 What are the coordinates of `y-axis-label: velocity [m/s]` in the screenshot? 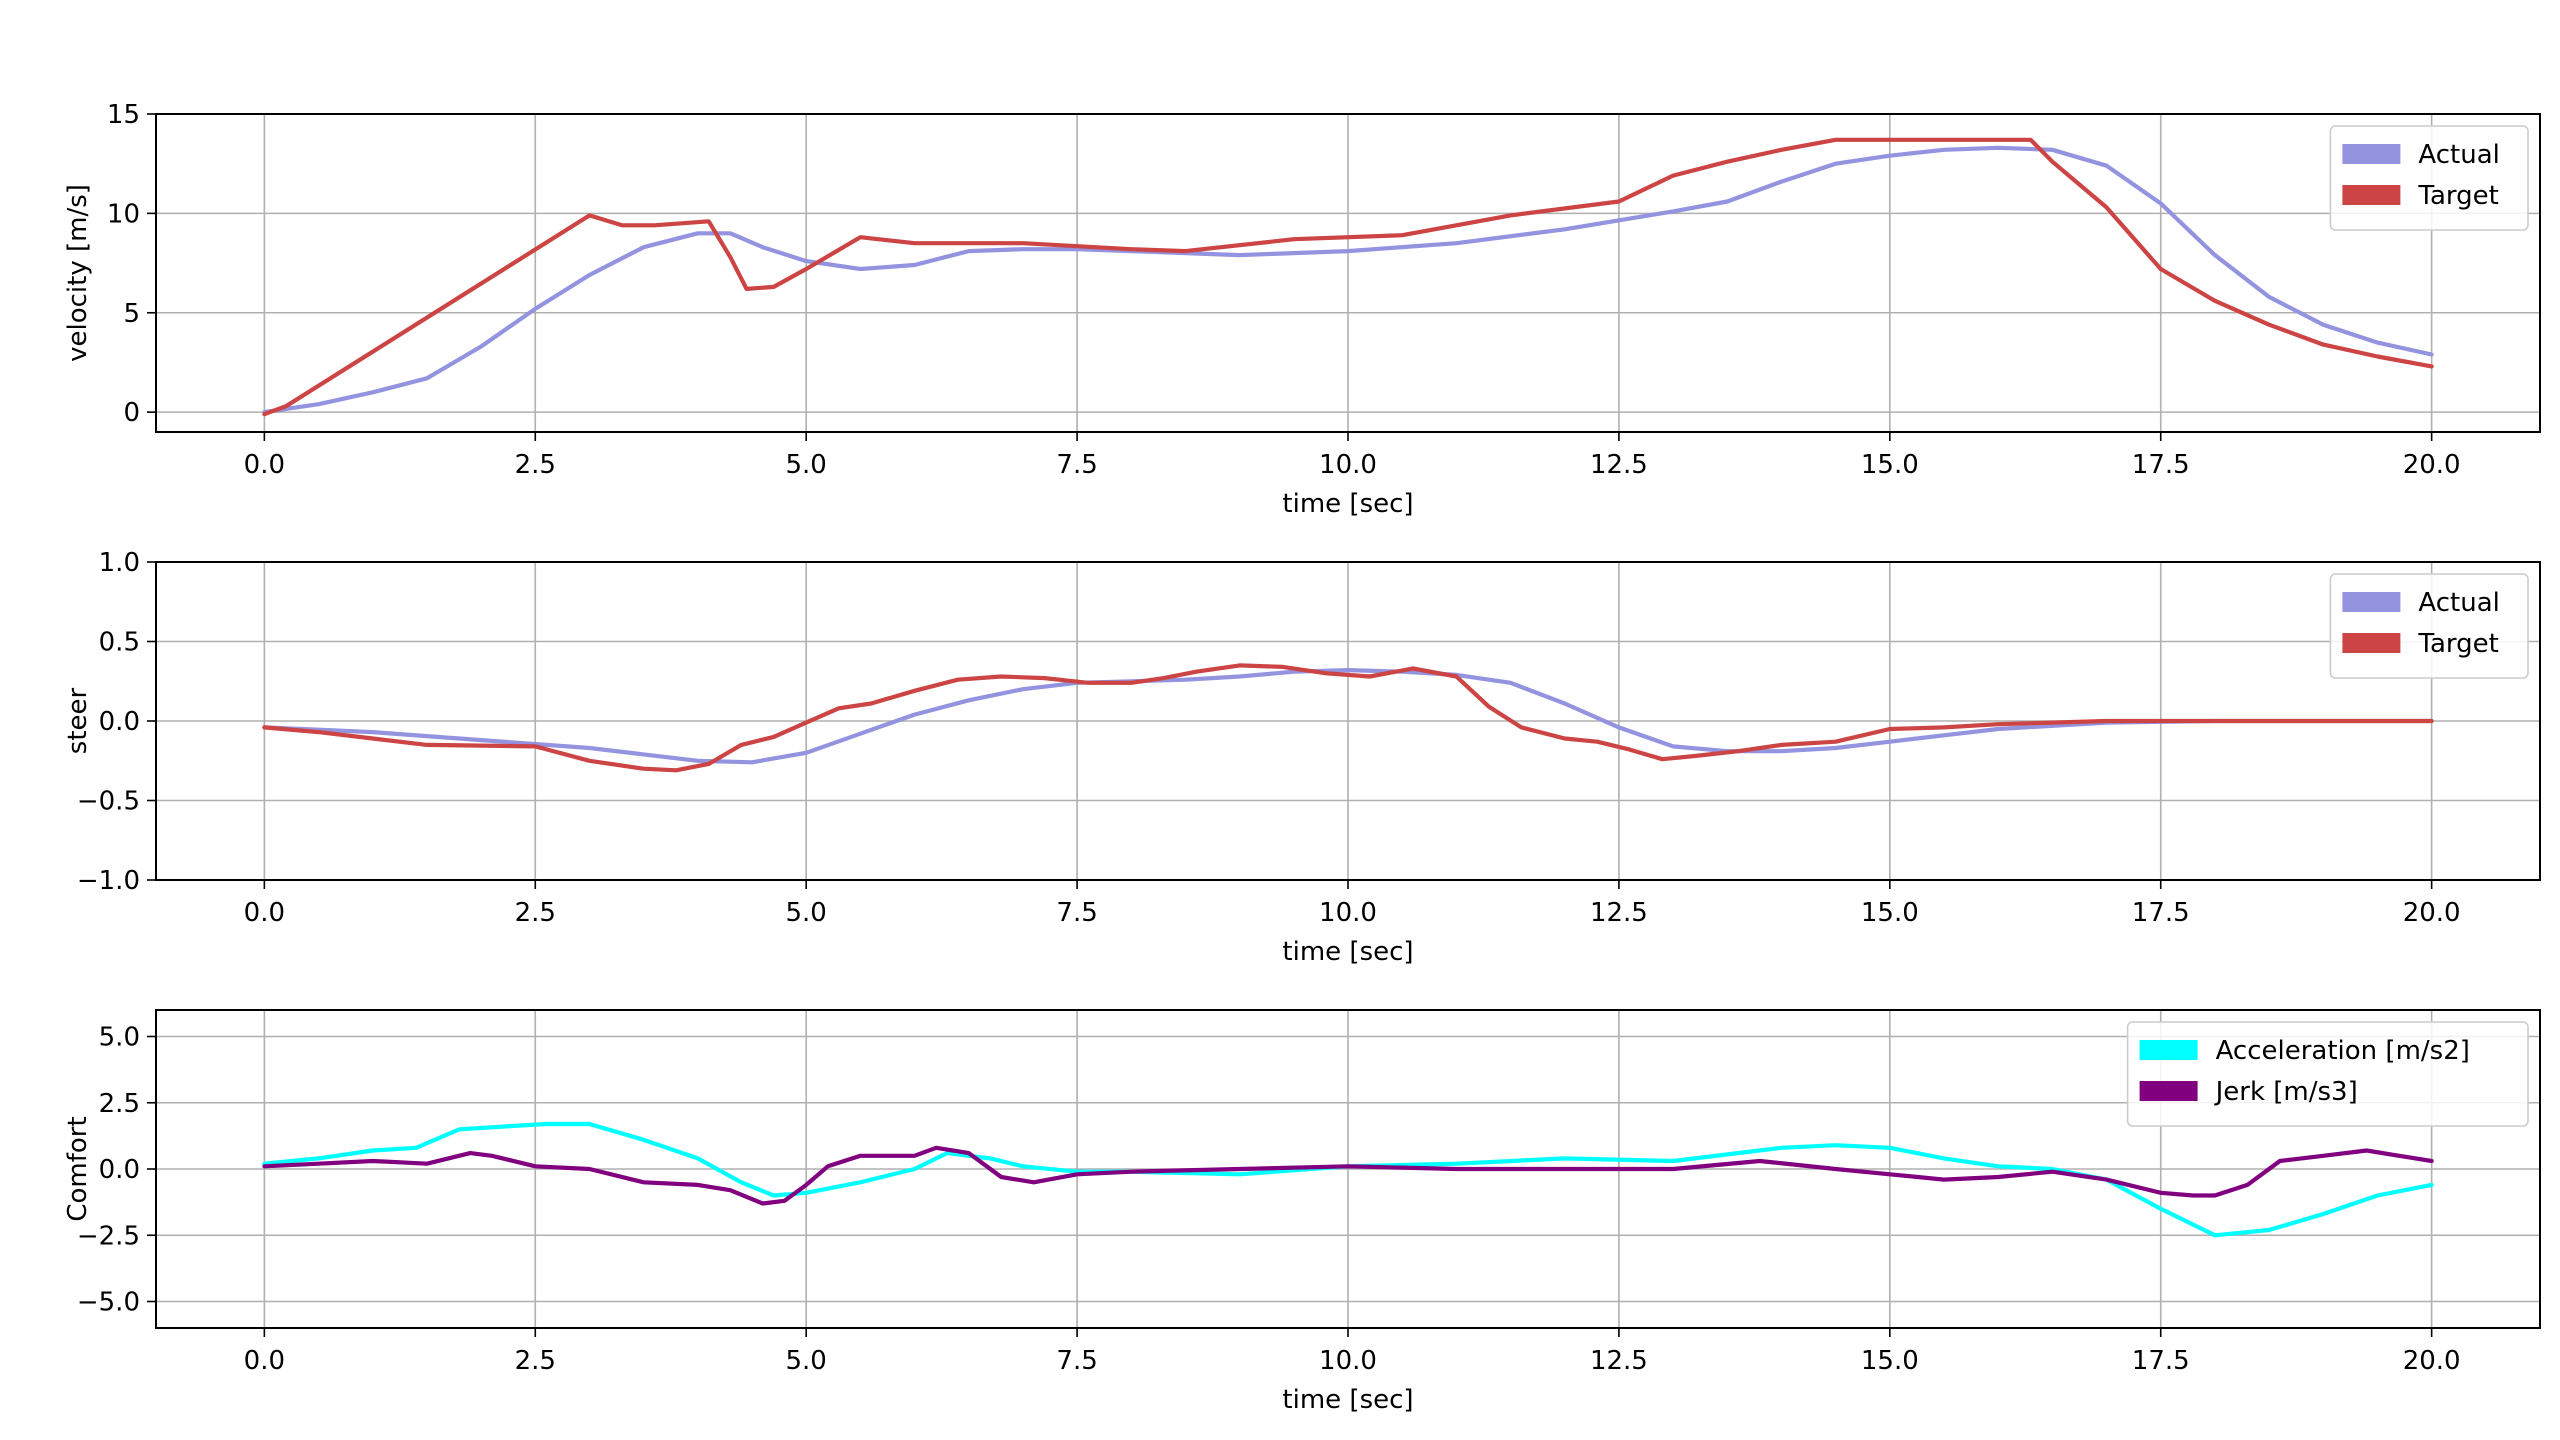 It's located at (78, 273).